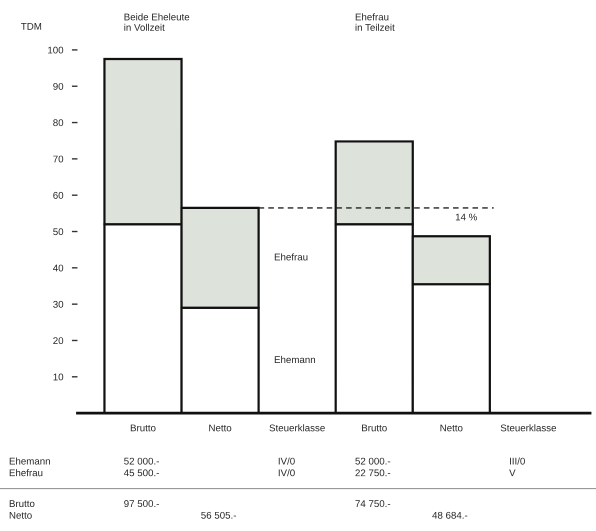 Image resolution: width=596 pixels, height=531 pixels. I want to click on series-label: Ehemann, so click(295, 360).